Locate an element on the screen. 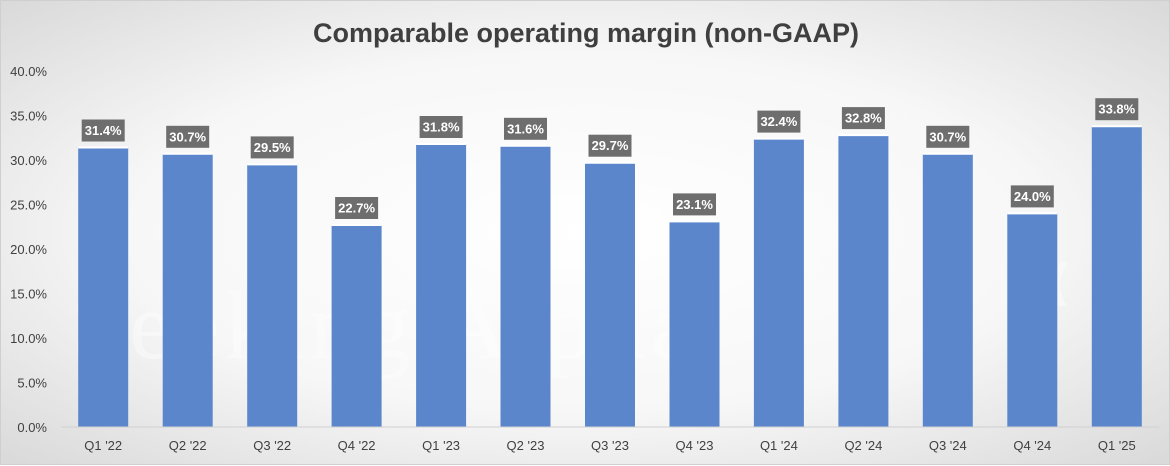 This screenshot has height=466, width=1170. x-tick-label: Q2 '22 is located at coordinates (188, 445).